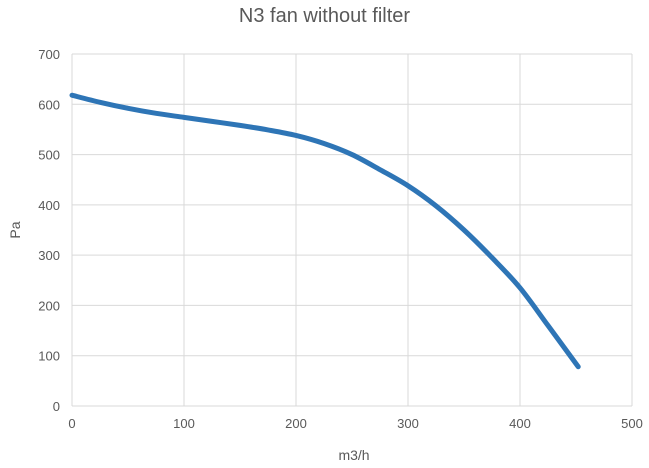 The height and width of the screenshot is (468, 649). Describe the element at coordinates (49, 356) in the screenshot. I see `y-tick-label: 100` at that location.